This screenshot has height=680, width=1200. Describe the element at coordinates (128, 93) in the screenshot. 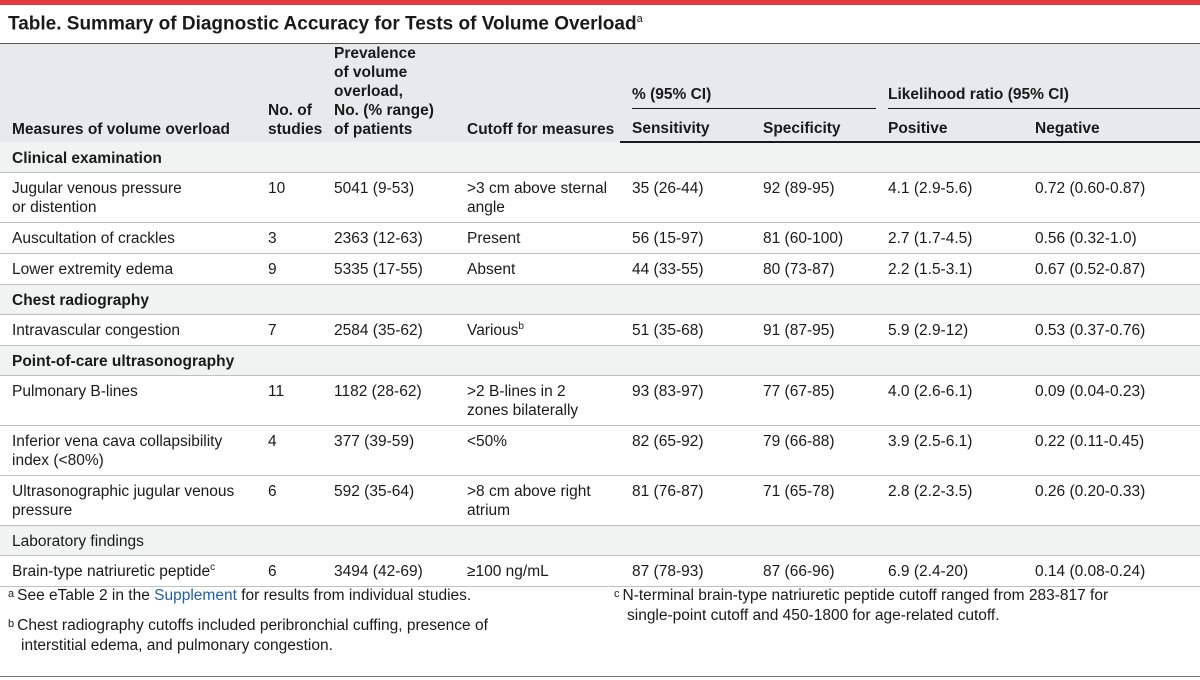

I see `header-measures: Measures of volume overload` at that location.